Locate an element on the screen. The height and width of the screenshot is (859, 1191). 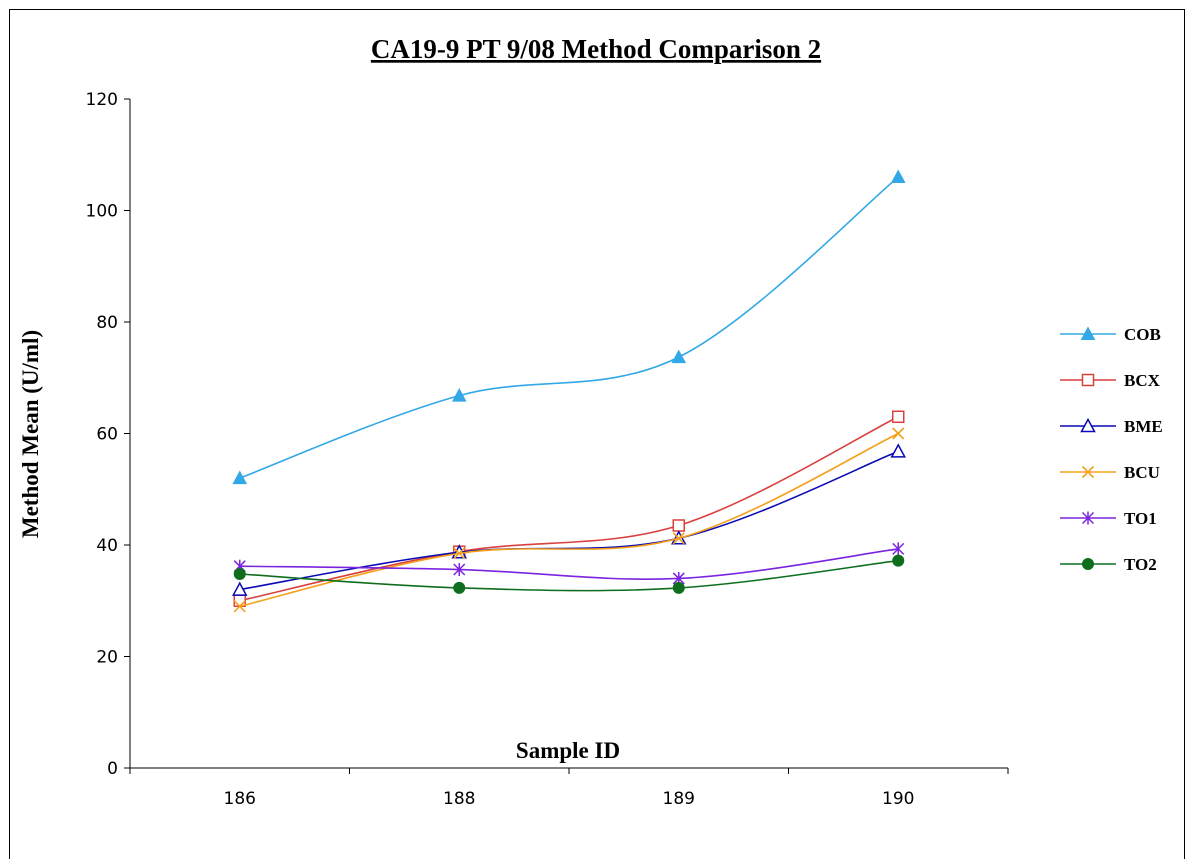
y-tick-label: 80 is located at coordinates (107, 323).